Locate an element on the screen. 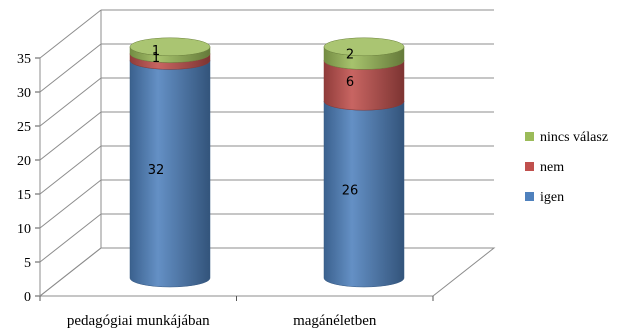 This screenshot has height=330, width=641. y-tick-label: 20 is located at coordinates (24, 161).